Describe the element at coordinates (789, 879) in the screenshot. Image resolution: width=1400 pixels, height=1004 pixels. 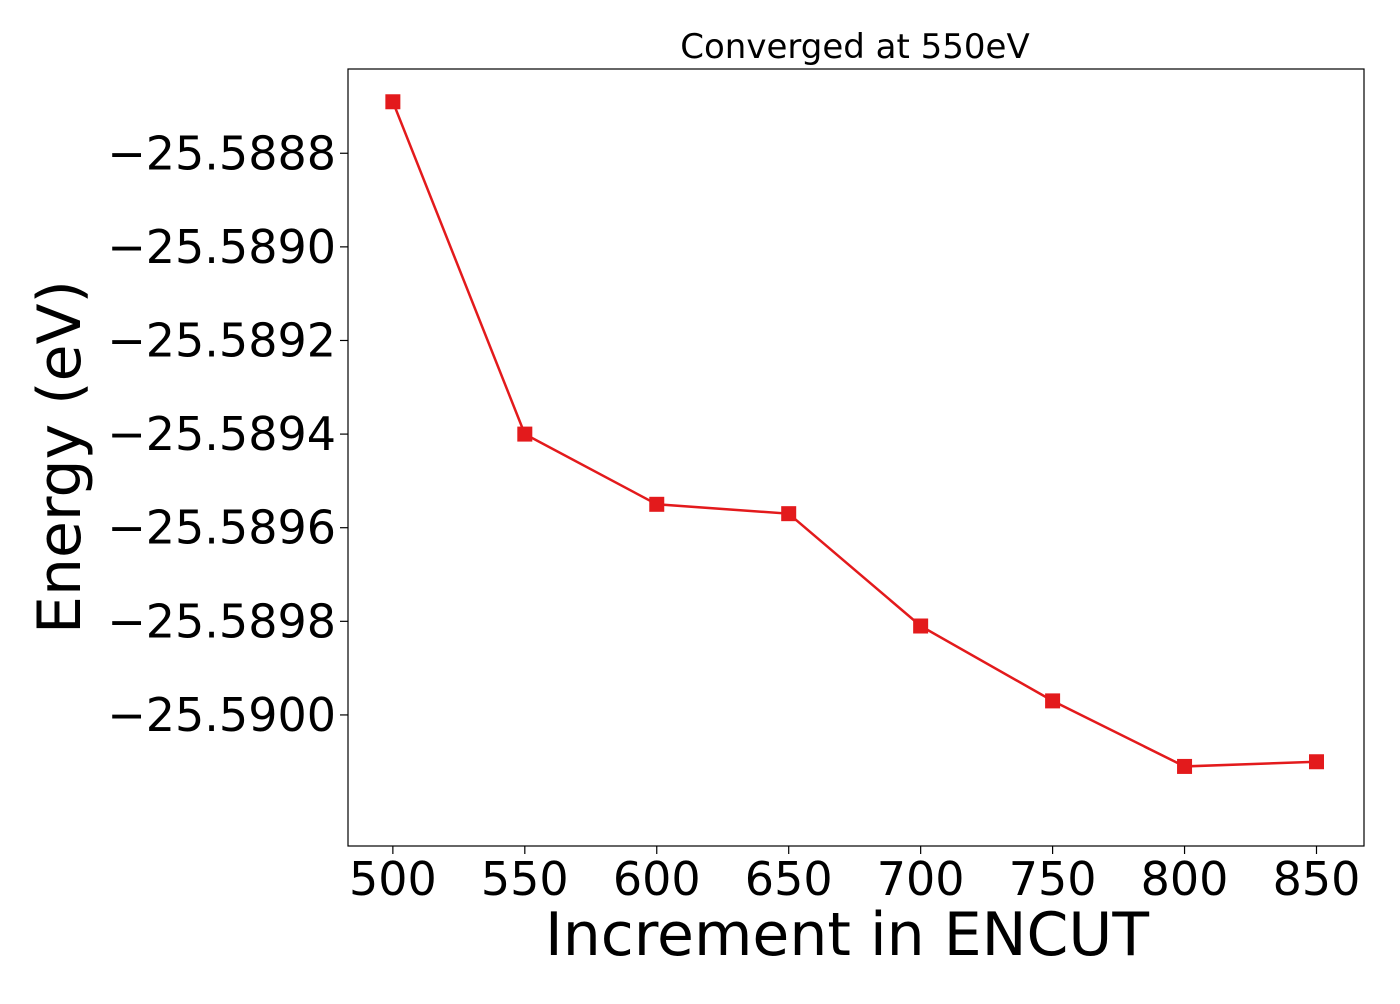
I see `x-tick-label: 650` at that location.